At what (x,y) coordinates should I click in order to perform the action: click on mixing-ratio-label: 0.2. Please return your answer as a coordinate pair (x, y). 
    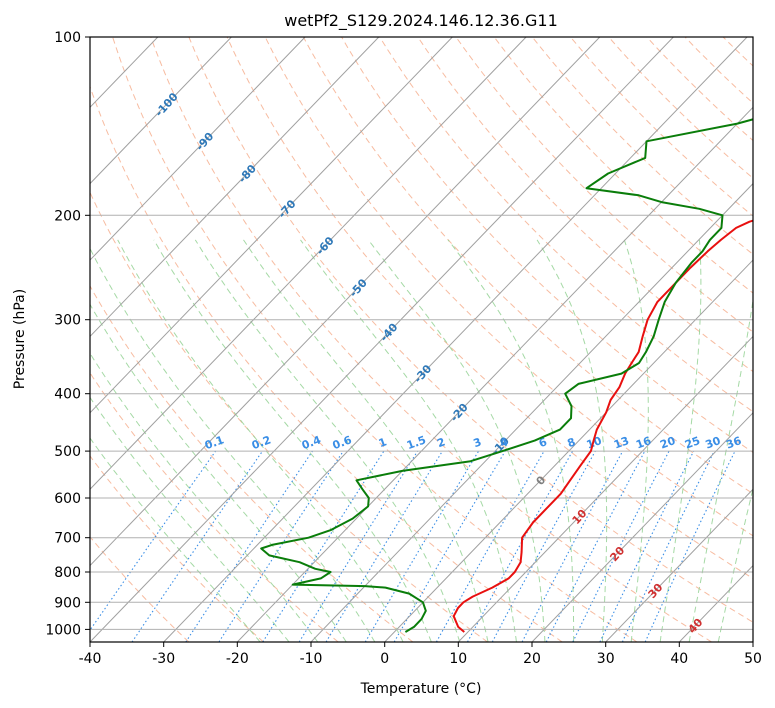
    Looking at the image, I should click on (261, 442).